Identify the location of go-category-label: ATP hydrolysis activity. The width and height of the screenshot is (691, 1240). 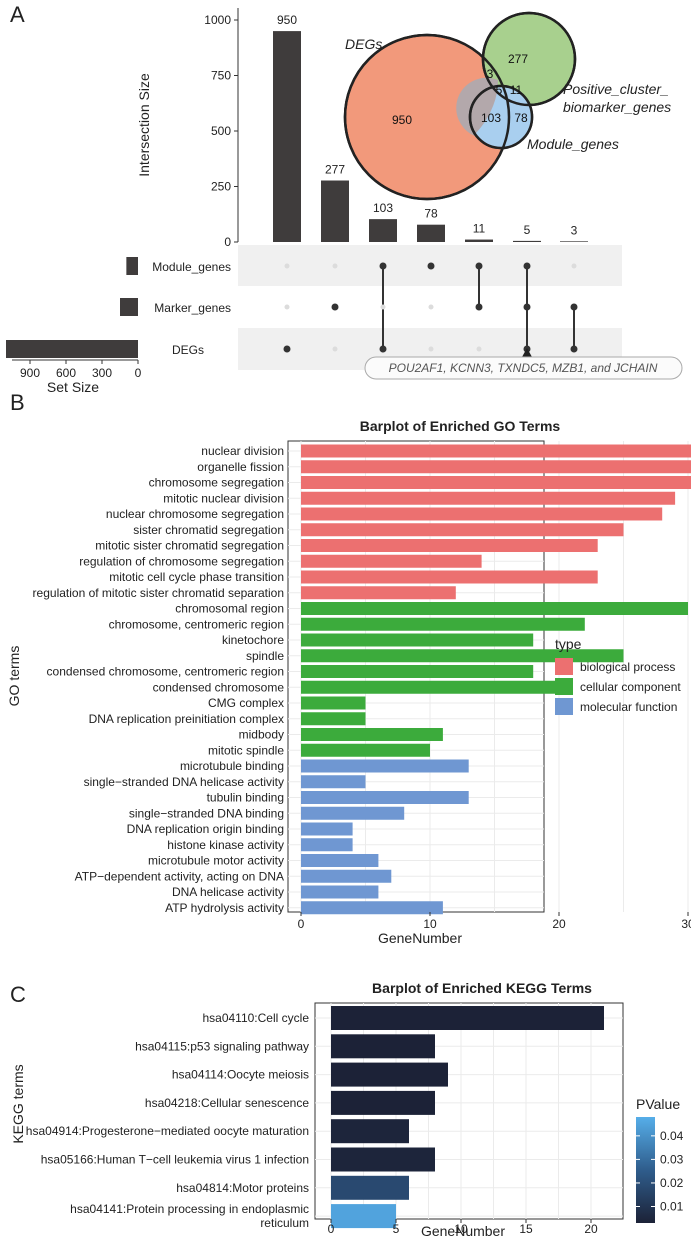
(224, 908).